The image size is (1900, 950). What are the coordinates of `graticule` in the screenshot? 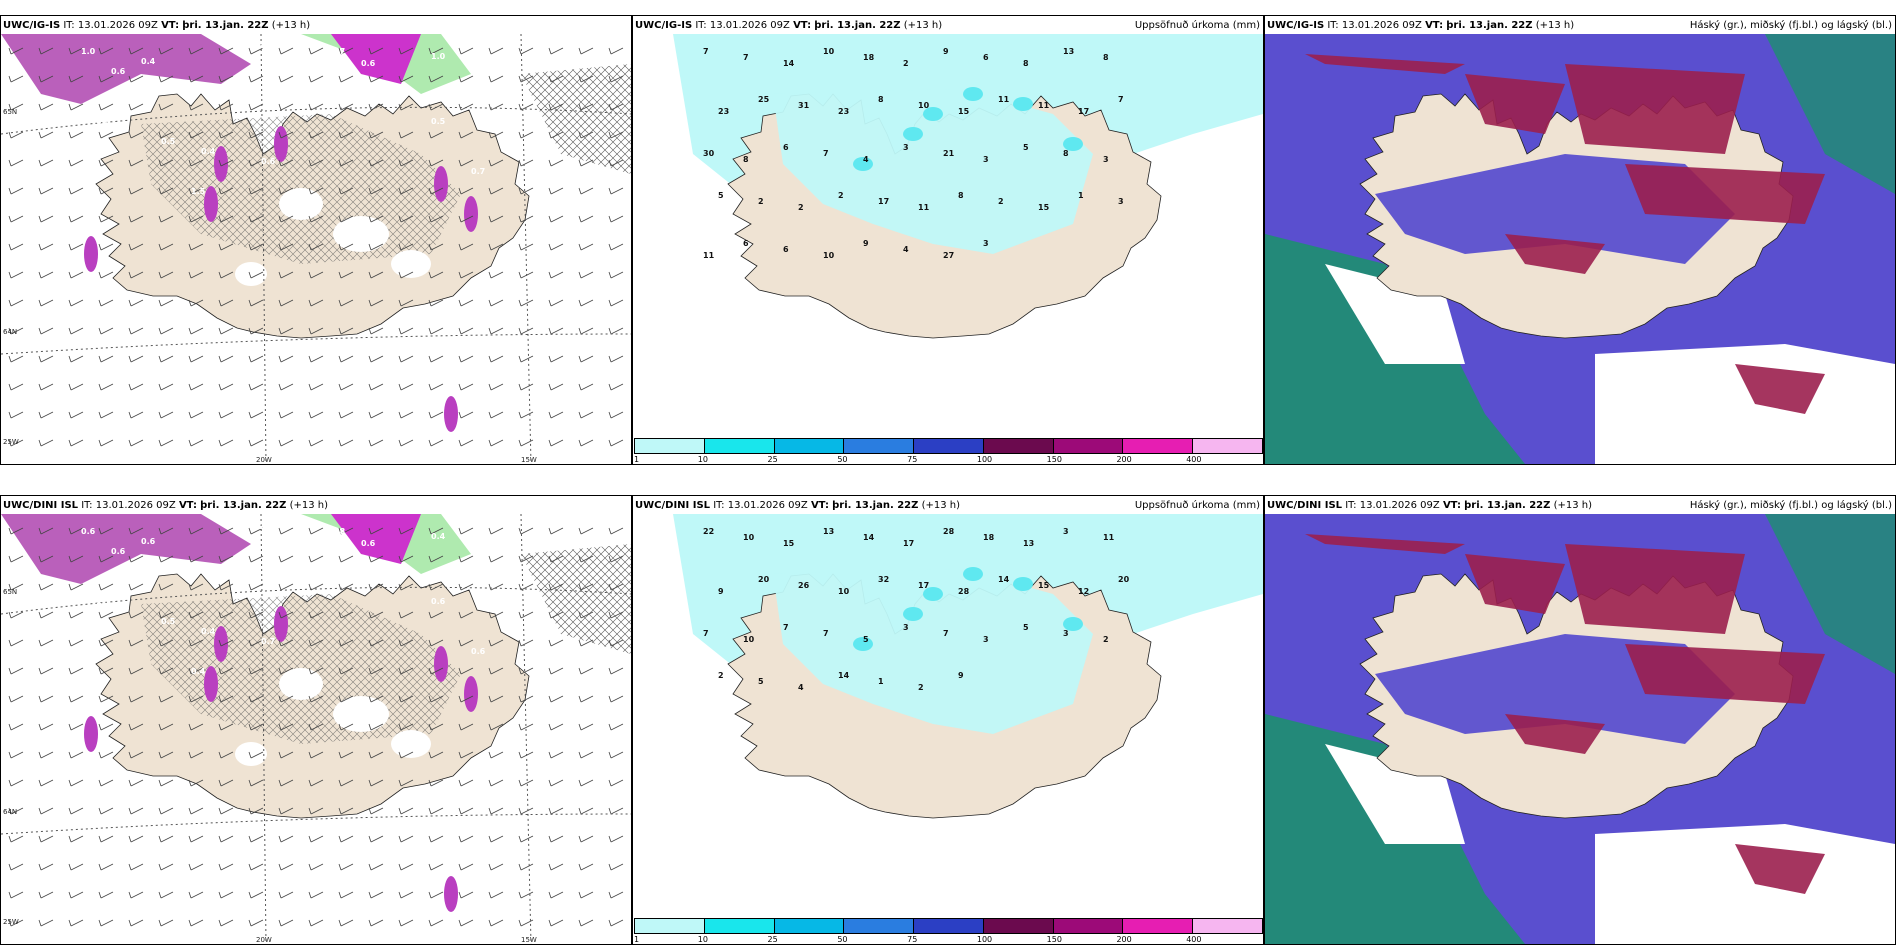 It's located at (263, 729).